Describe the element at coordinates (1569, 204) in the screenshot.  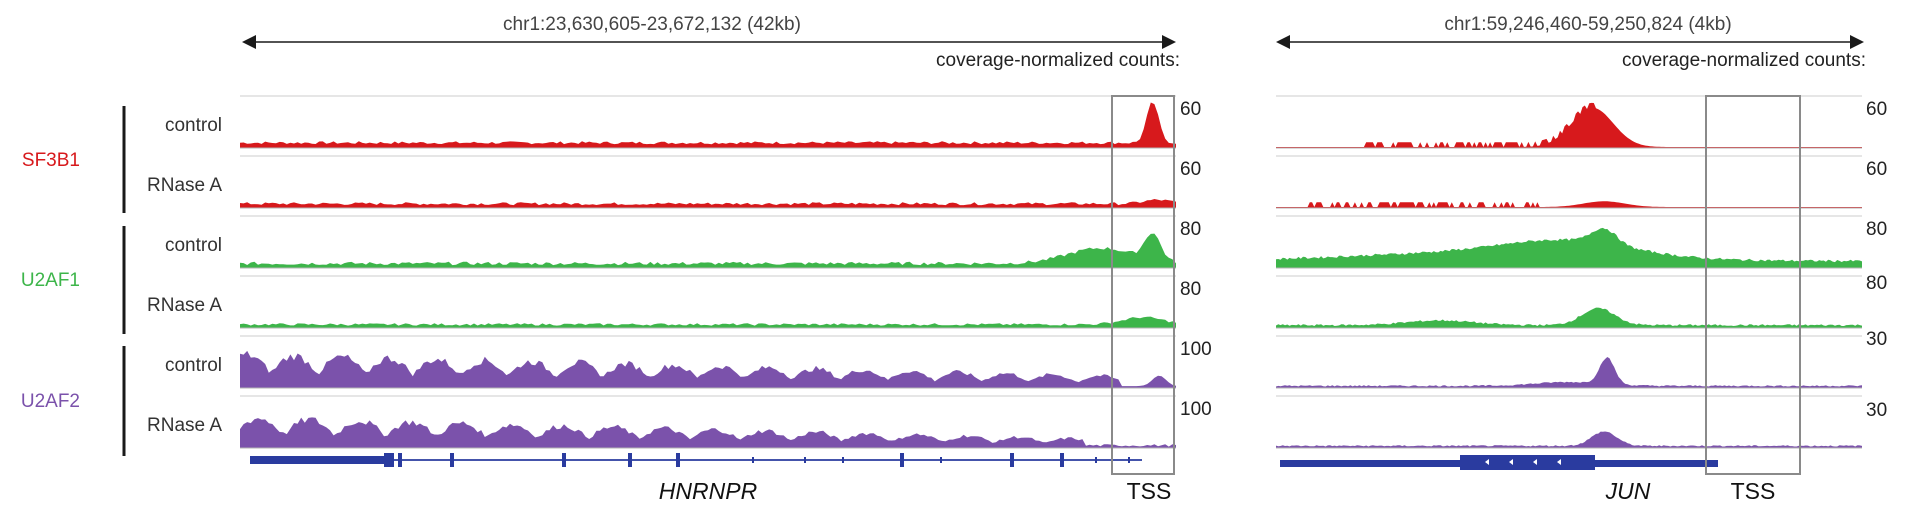
I see `coverage-track-sf3b1-rnase-right` at that location.